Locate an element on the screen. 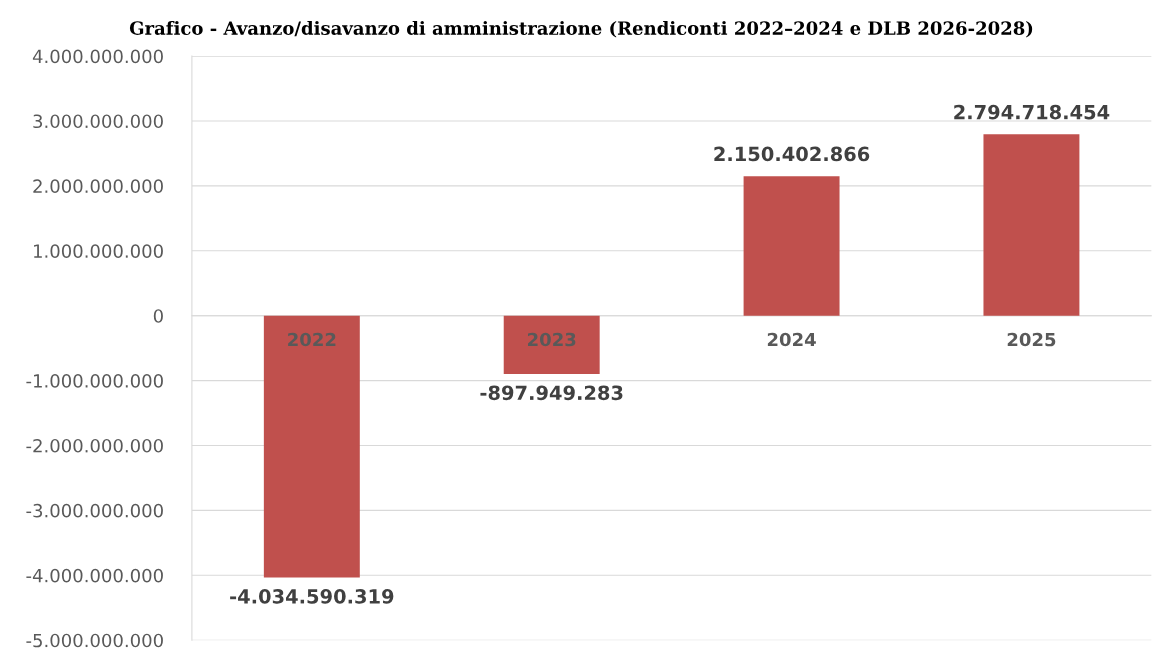  x-tick-label: 2024 is located at coordinates (791, 339).